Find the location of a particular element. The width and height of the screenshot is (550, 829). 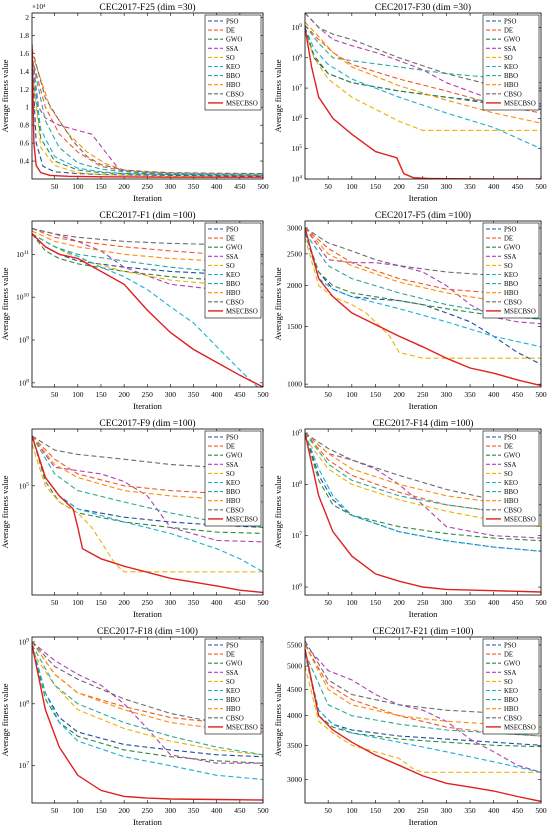

y-tick-label: 2500 is located at coordinates (294, 253).